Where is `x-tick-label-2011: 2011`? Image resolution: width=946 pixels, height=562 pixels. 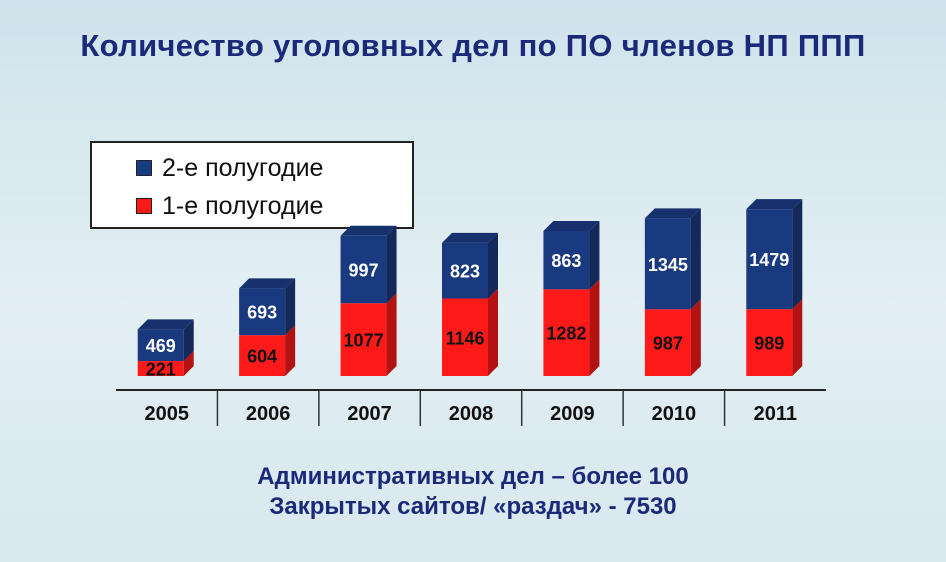 x-tick-label-2011: 2011 is located at coordinates (775, 414).